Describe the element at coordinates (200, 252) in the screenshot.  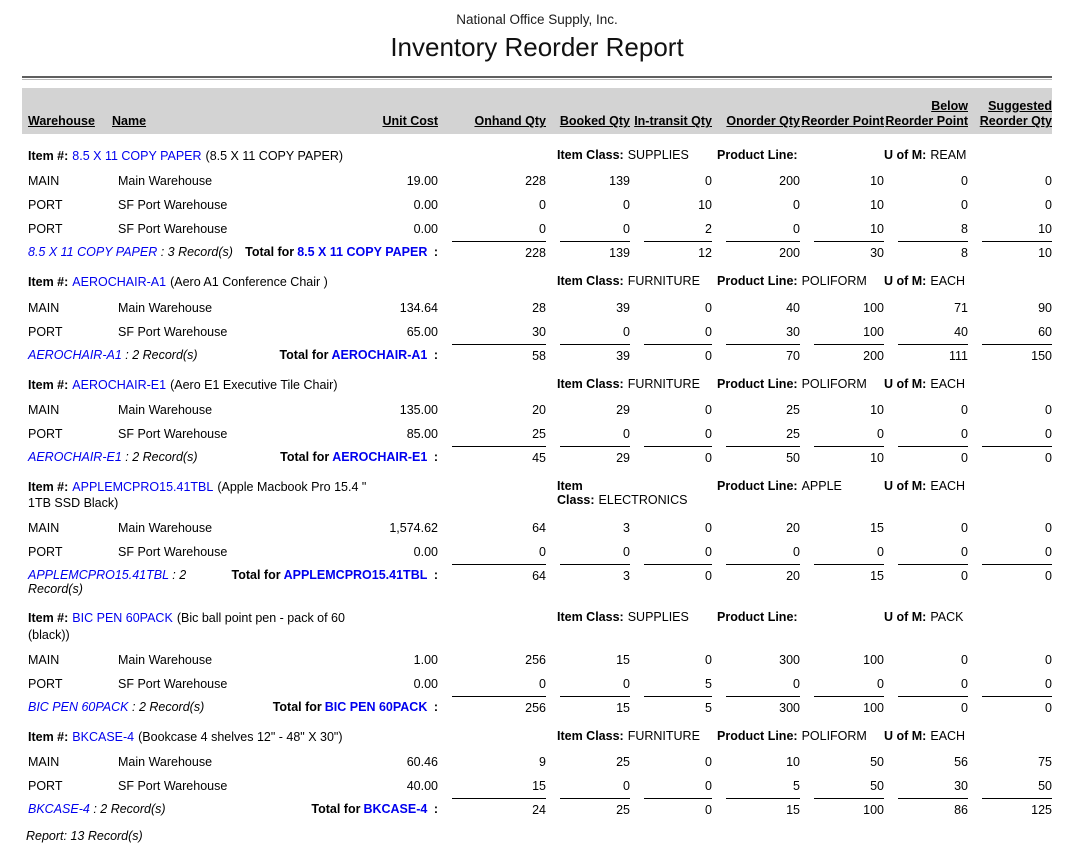
I see `summary-record-count: 3 Record(s)` at that location.